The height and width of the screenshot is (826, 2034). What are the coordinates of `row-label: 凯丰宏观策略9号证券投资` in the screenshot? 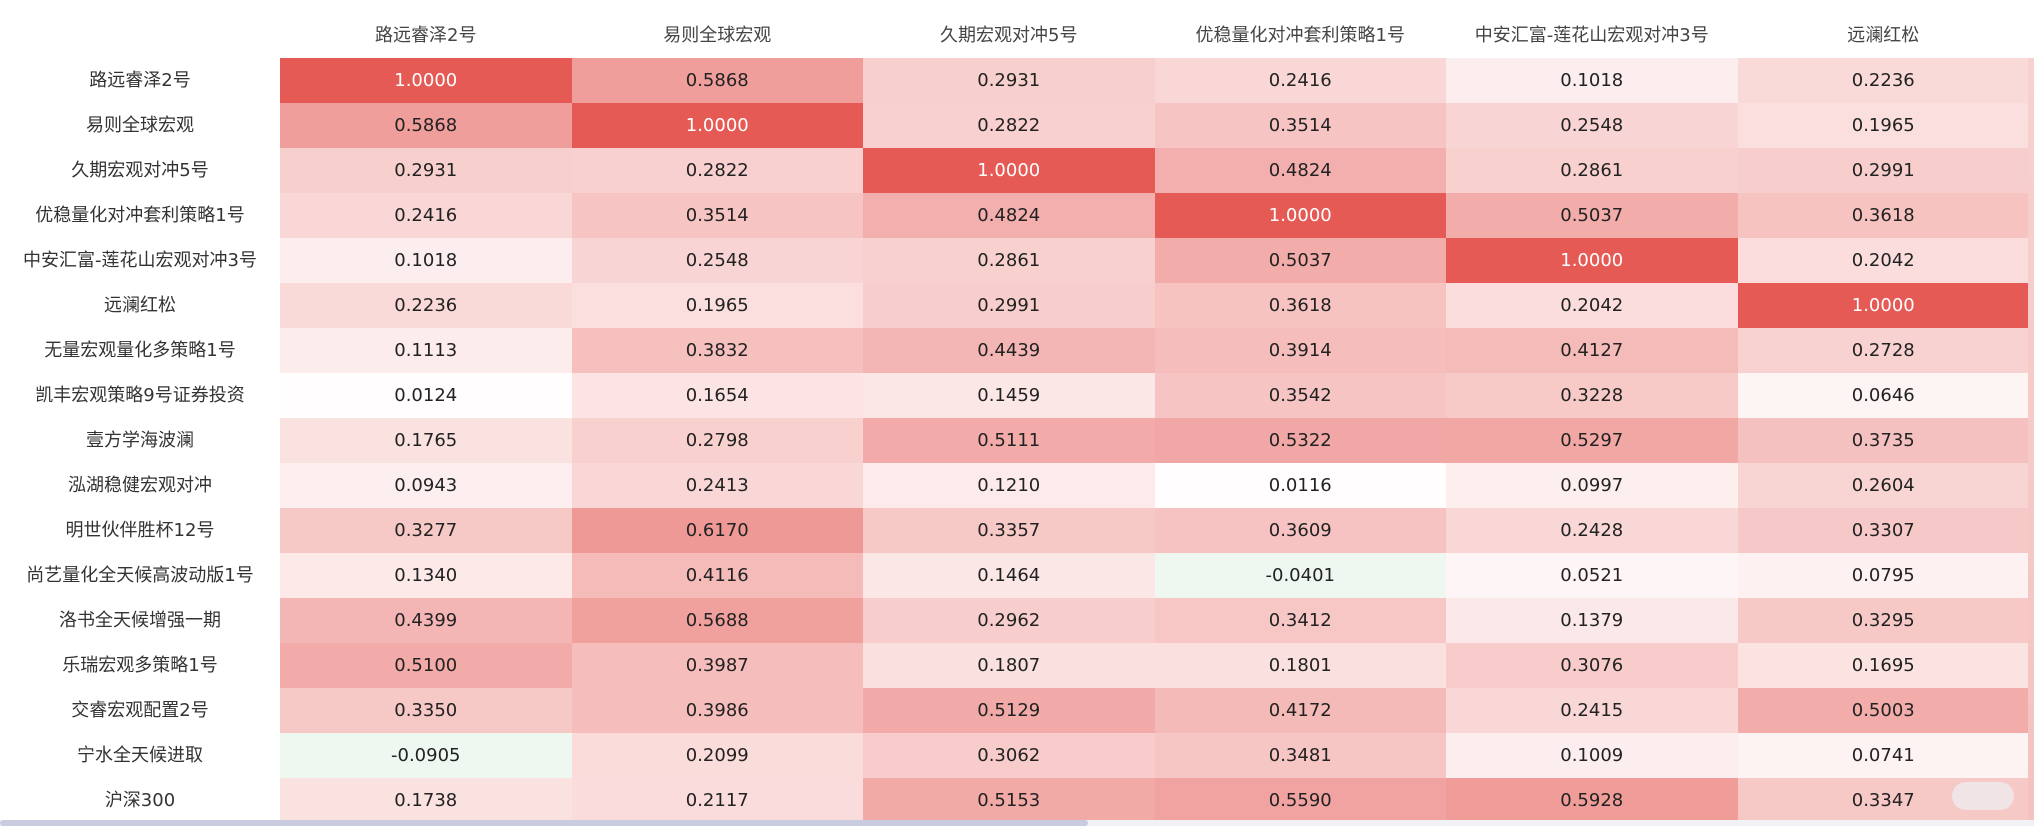 It's located at (140, 395).